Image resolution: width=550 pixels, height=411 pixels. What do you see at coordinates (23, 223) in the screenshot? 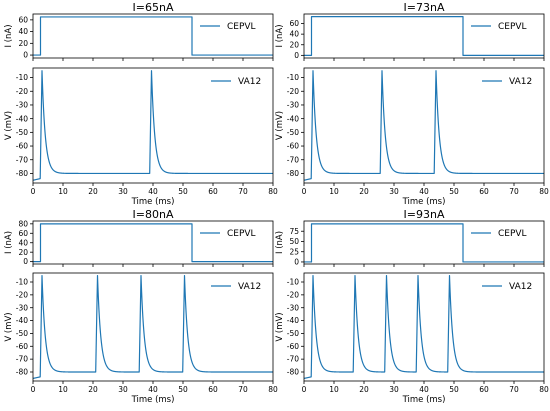
I see `current-y-tick-label: 80` at bounding box center [23, 223].